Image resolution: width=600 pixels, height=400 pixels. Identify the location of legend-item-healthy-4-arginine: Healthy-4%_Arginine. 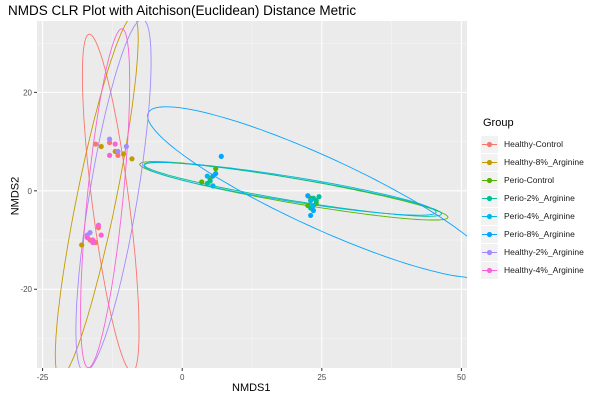
(538, 270).